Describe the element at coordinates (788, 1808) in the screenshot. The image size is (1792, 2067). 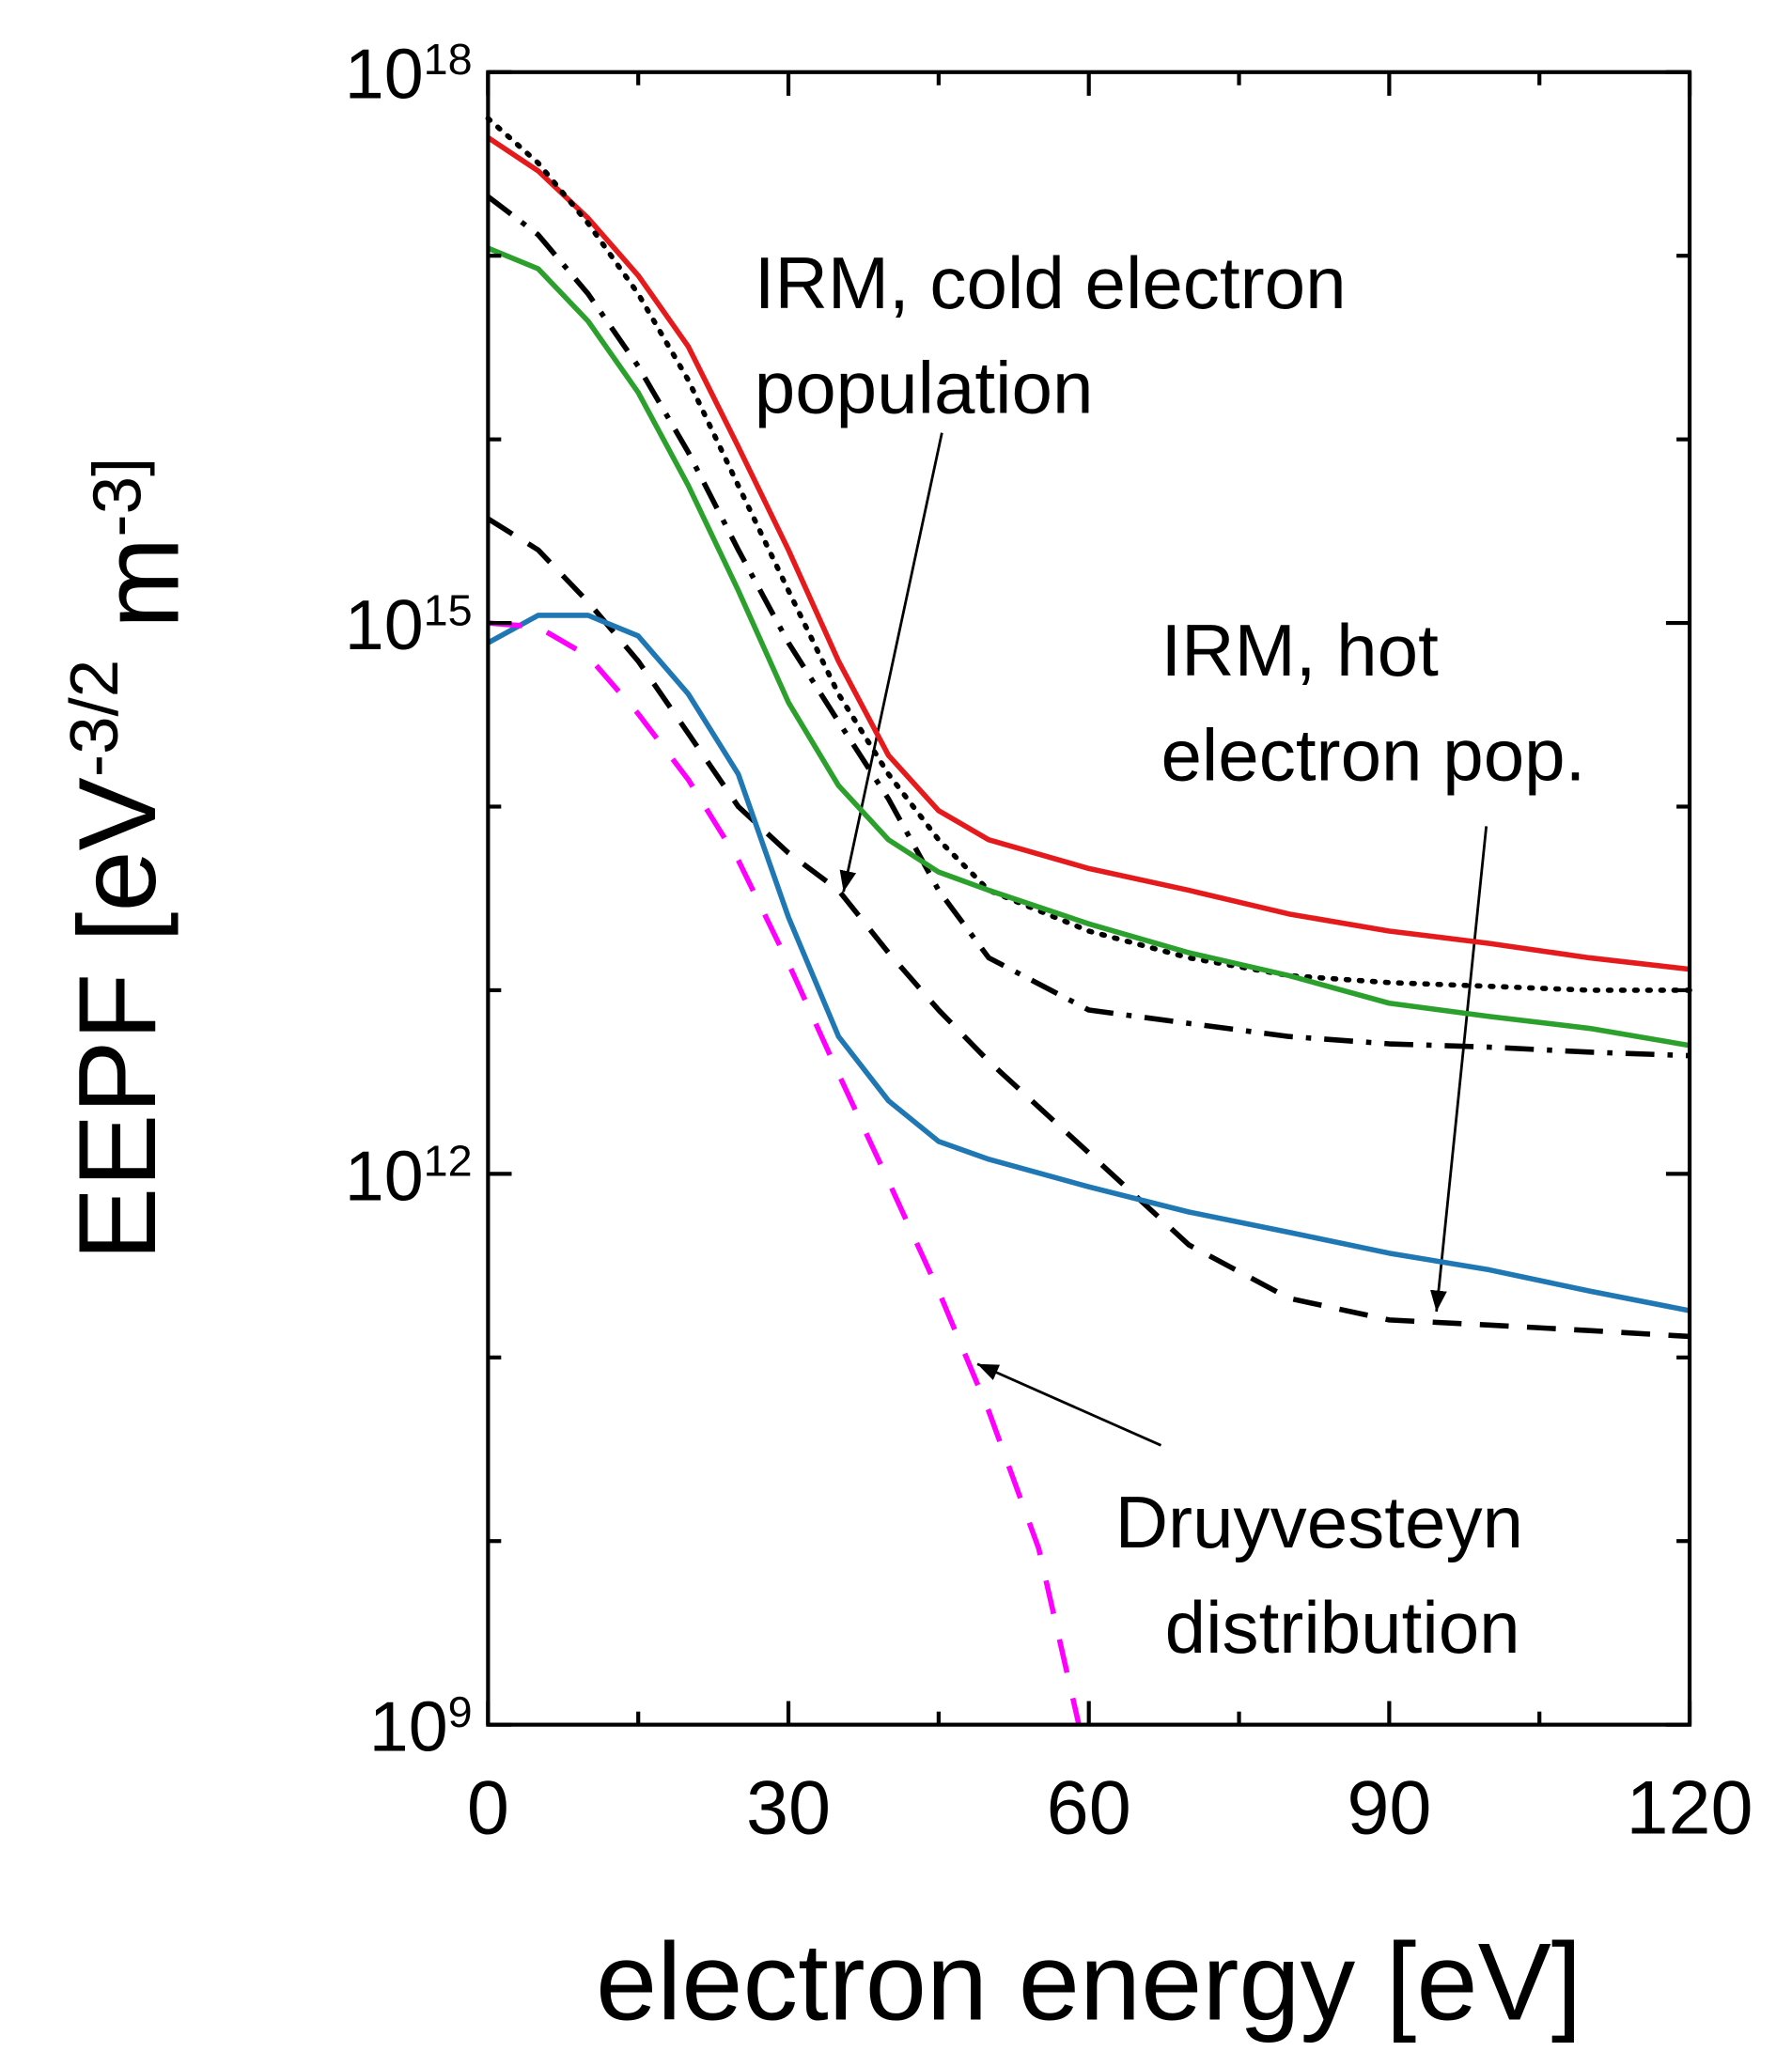
I see `x-tick-label: 30` at that location.